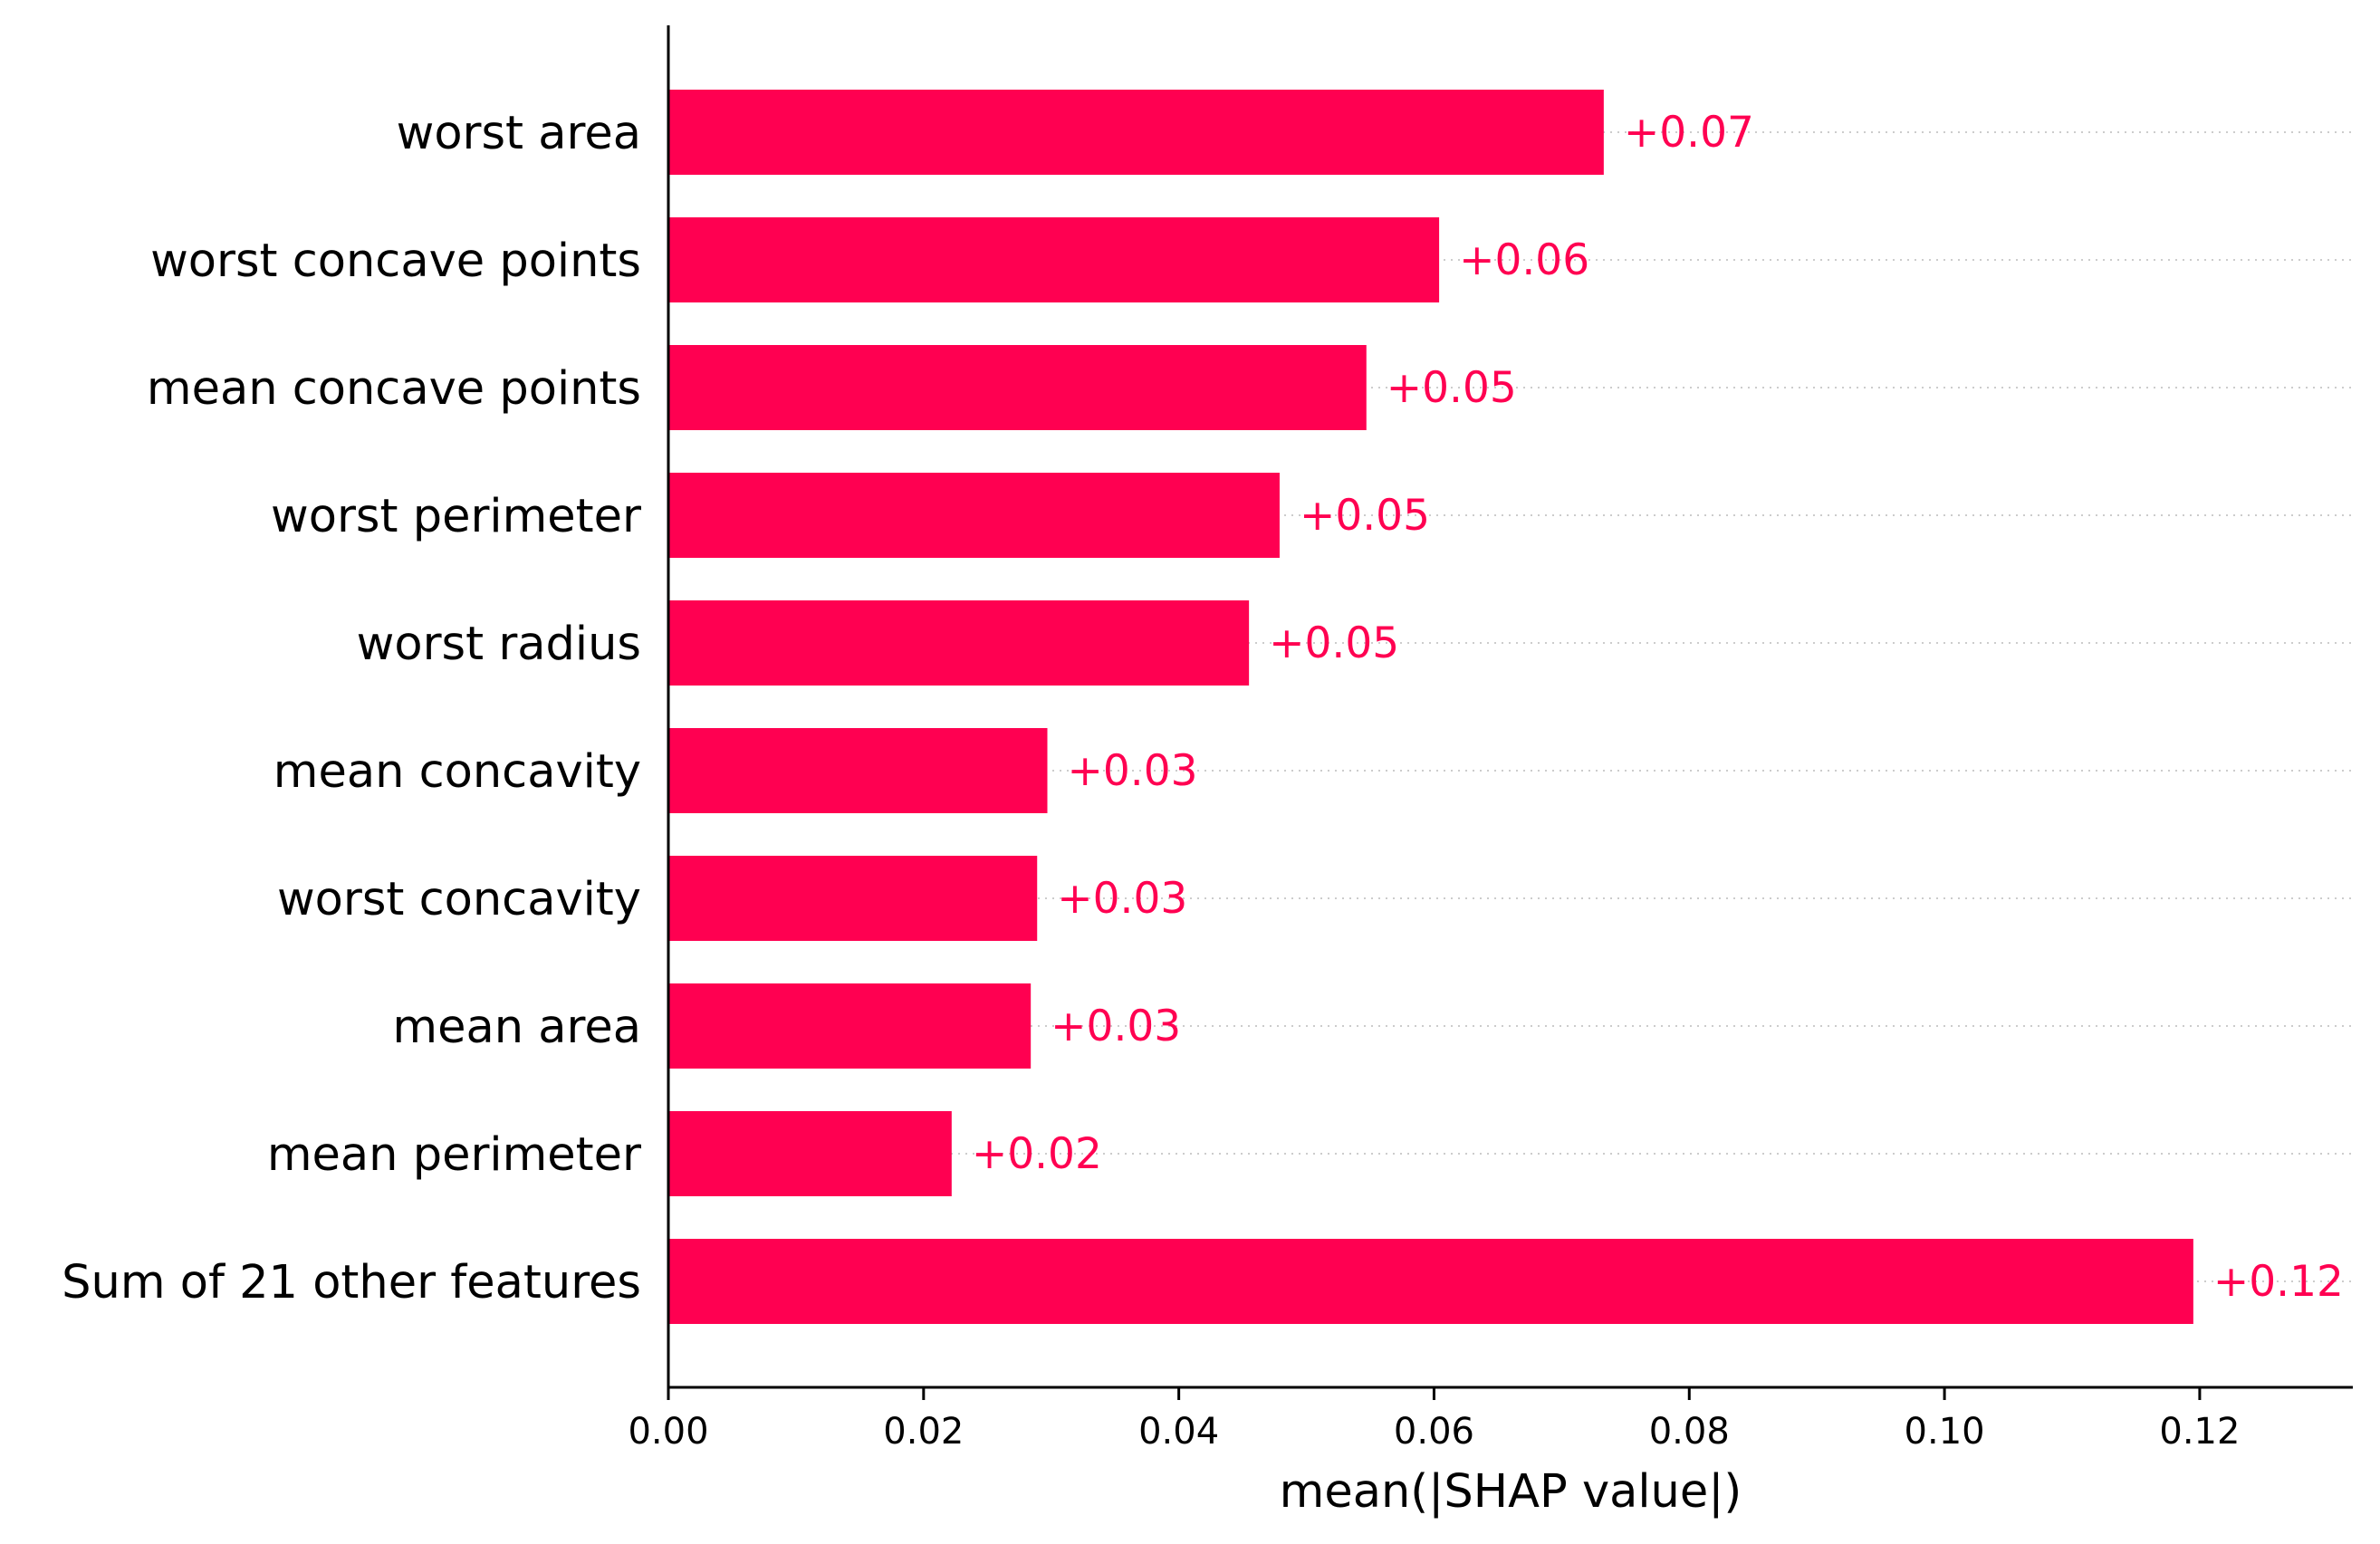 The image size is (2380, 1544). Describe the element at coordinates (1037, 1154) in the screenshot. I see `value-label: +0.02` at that location.